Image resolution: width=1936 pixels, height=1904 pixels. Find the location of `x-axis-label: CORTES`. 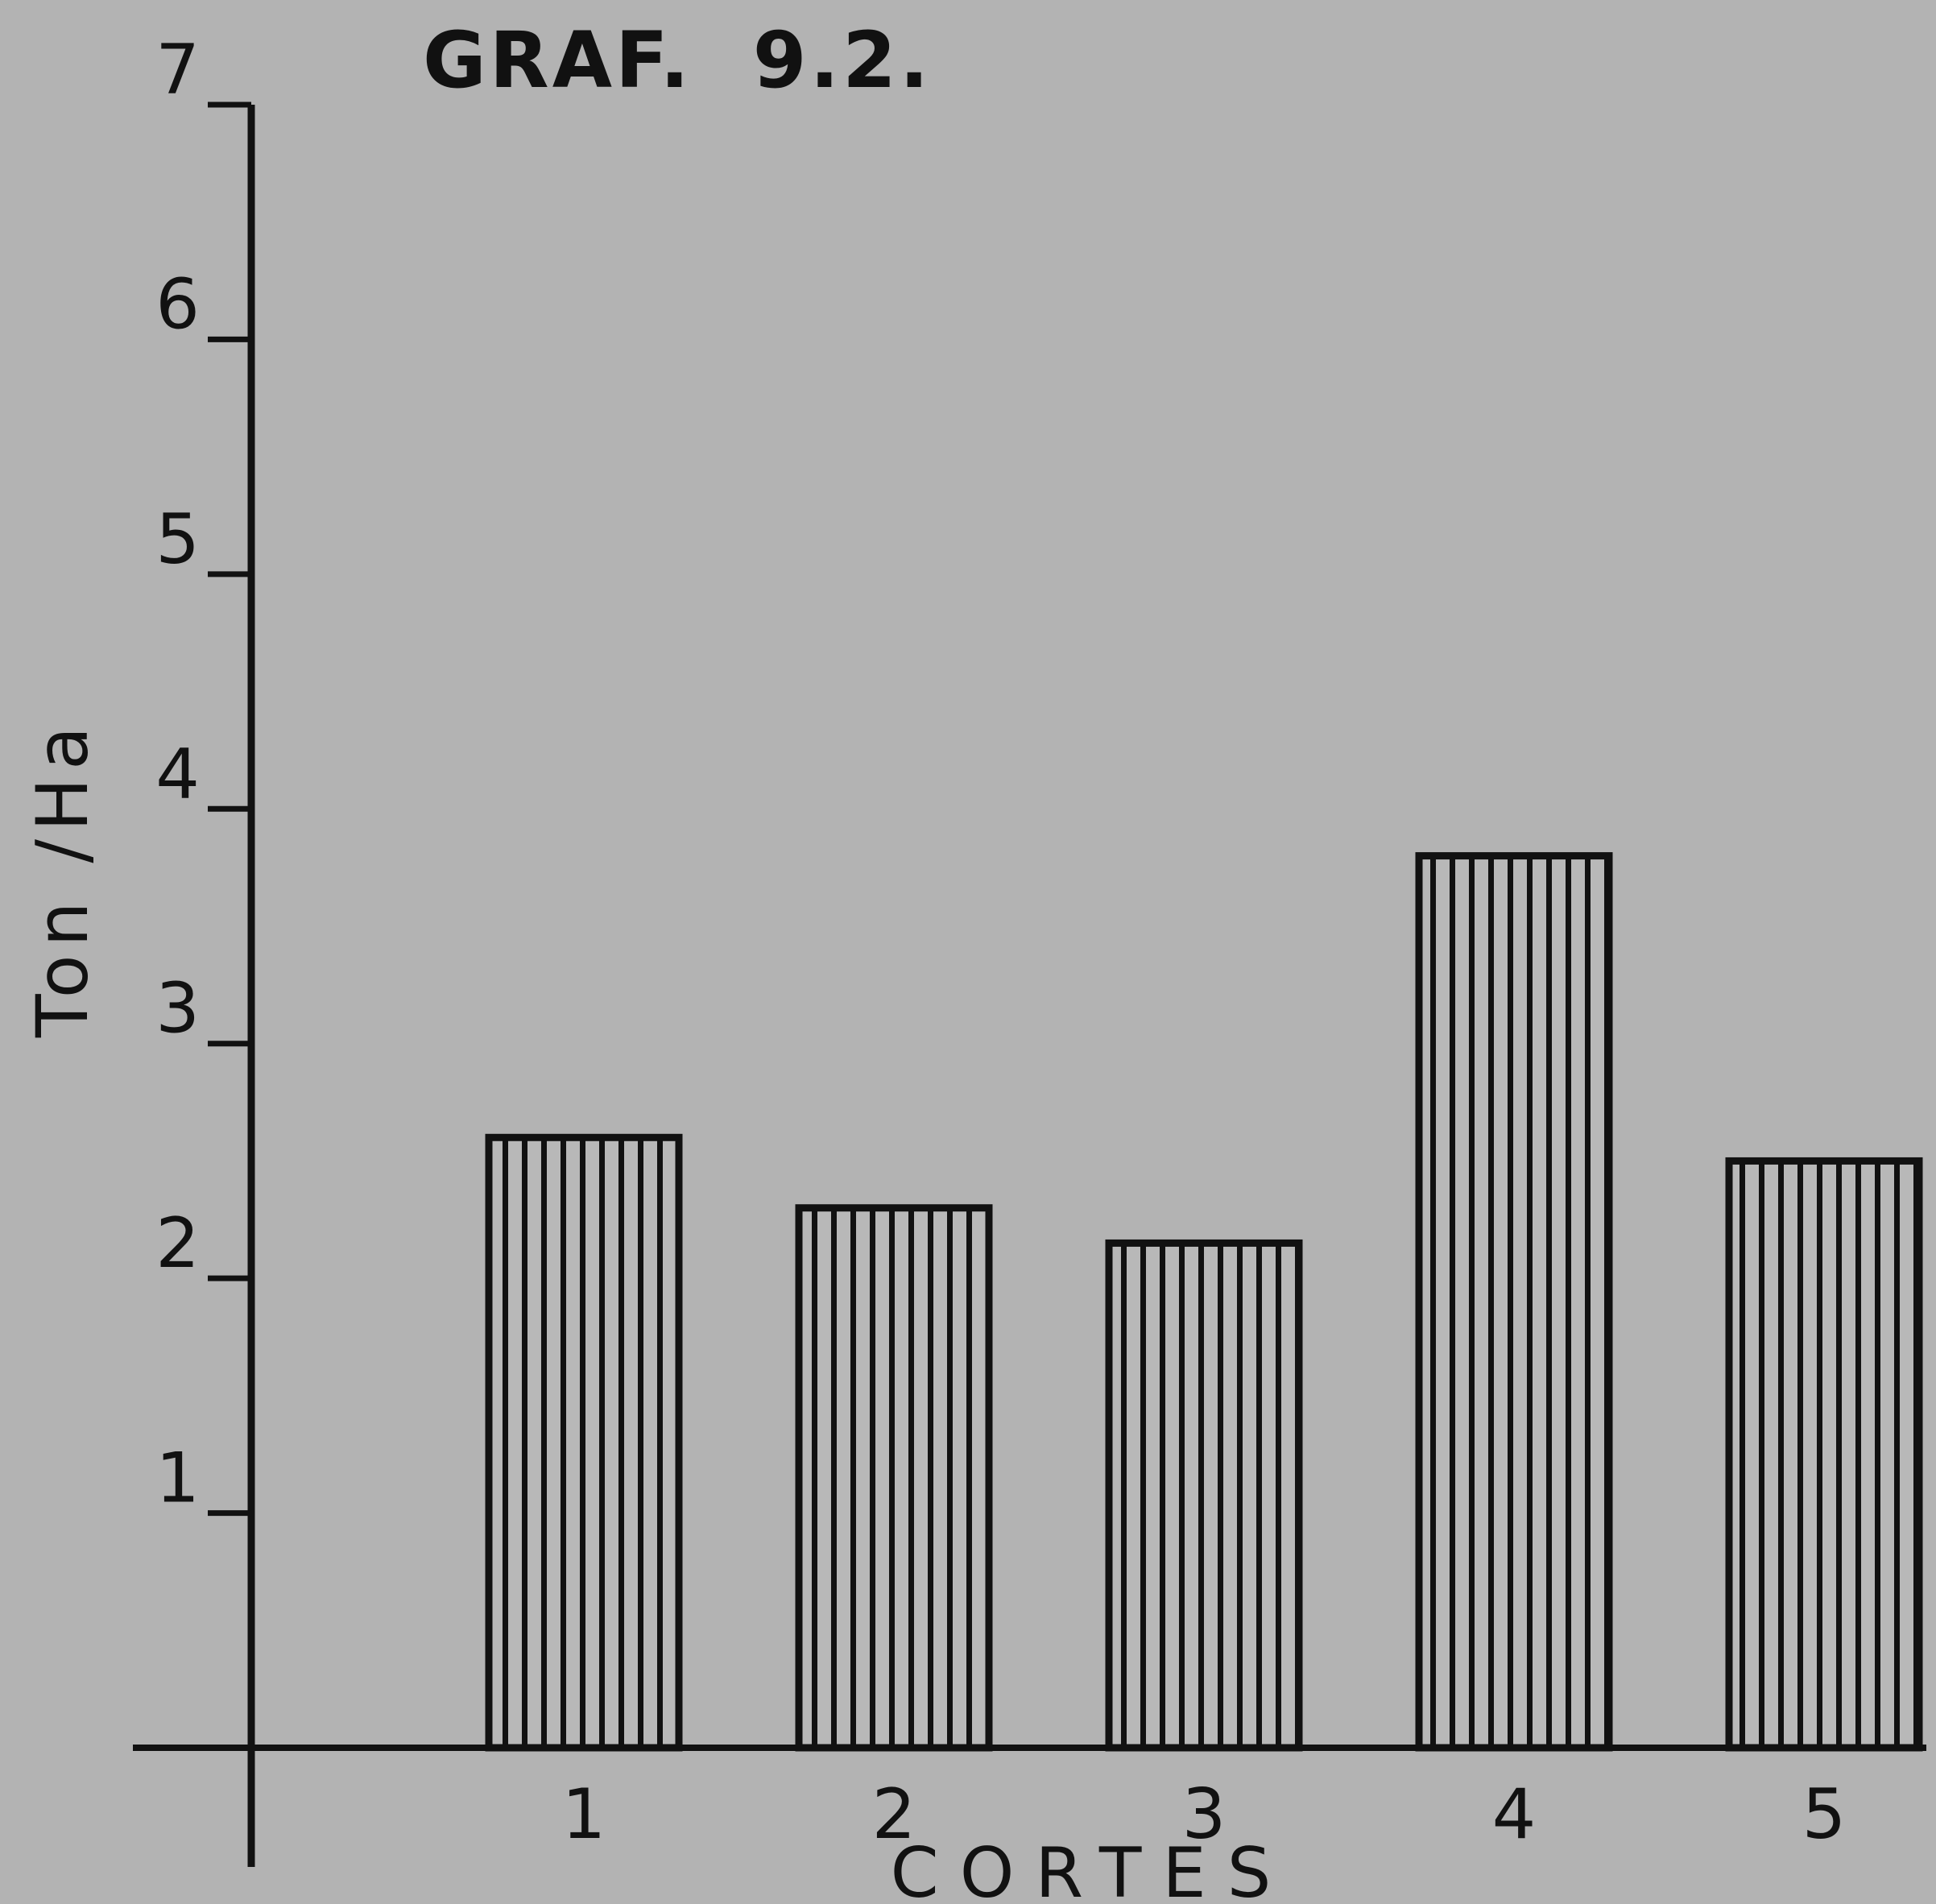

x-axis-label: CORTES is located at coordinates (1092, 1867).